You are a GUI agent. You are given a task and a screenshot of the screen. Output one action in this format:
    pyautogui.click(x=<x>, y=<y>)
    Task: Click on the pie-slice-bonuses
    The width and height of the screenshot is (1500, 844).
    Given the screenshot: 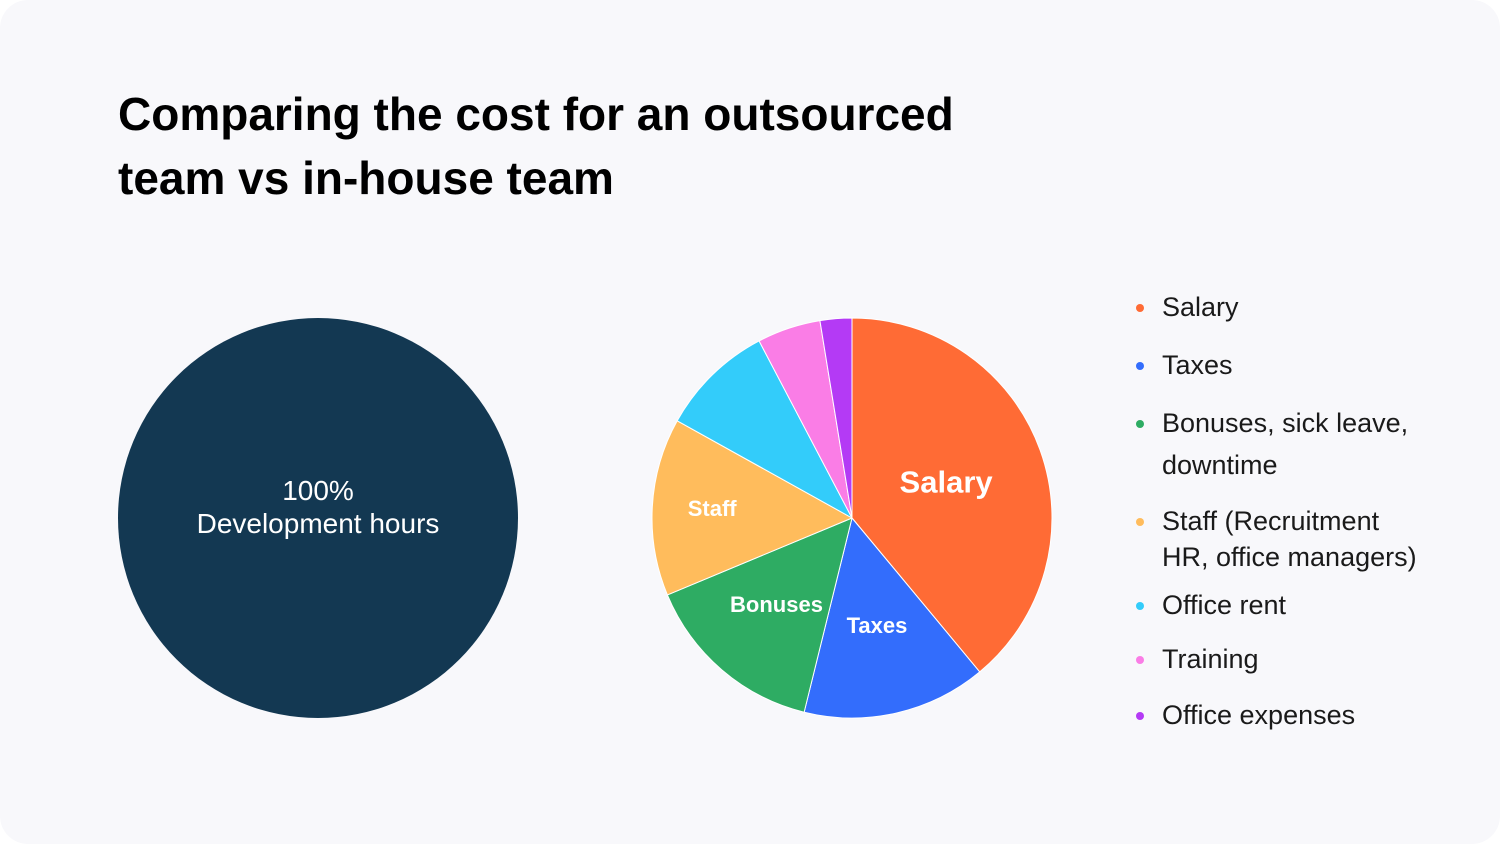 What is the action you would take?
    pyautogui.click(x=759, y=615)
    